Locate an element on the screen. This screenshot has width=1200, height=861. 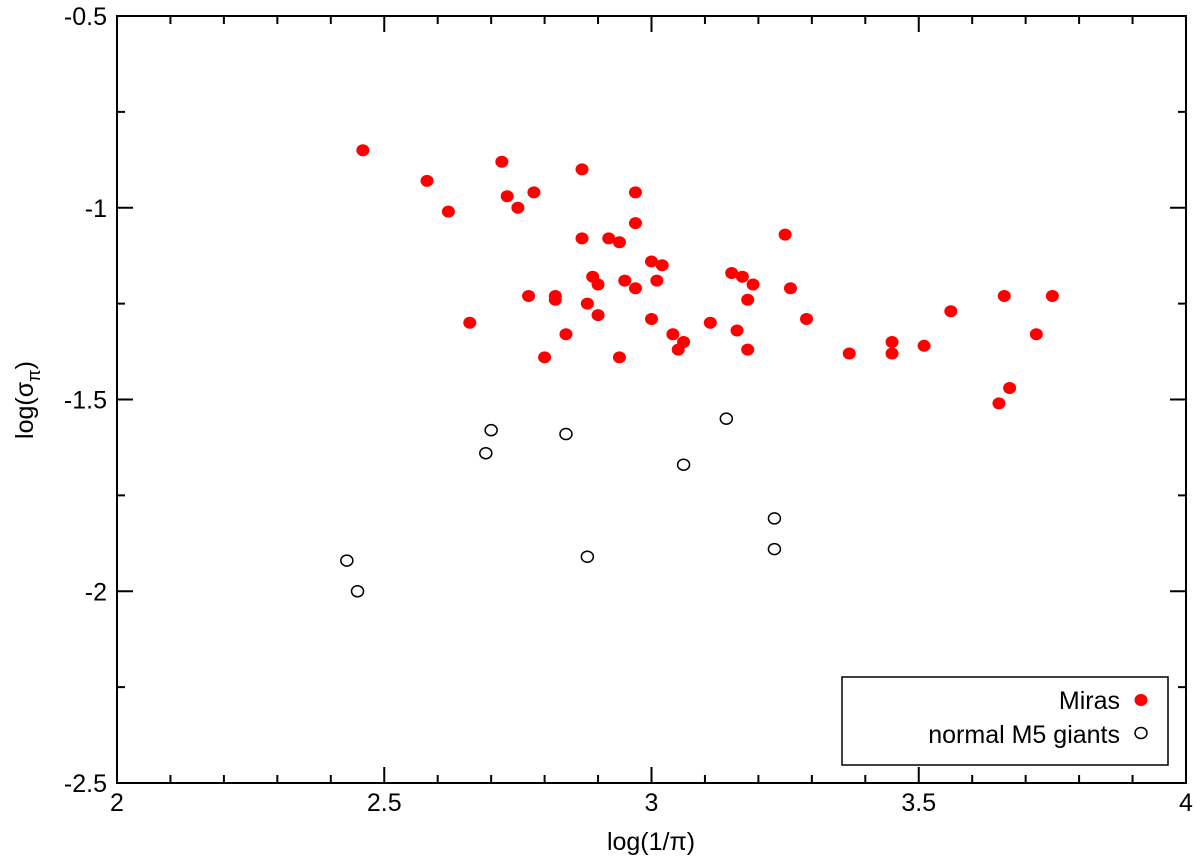
x-tick-label: 4 is located at coordinates (1186, 803).